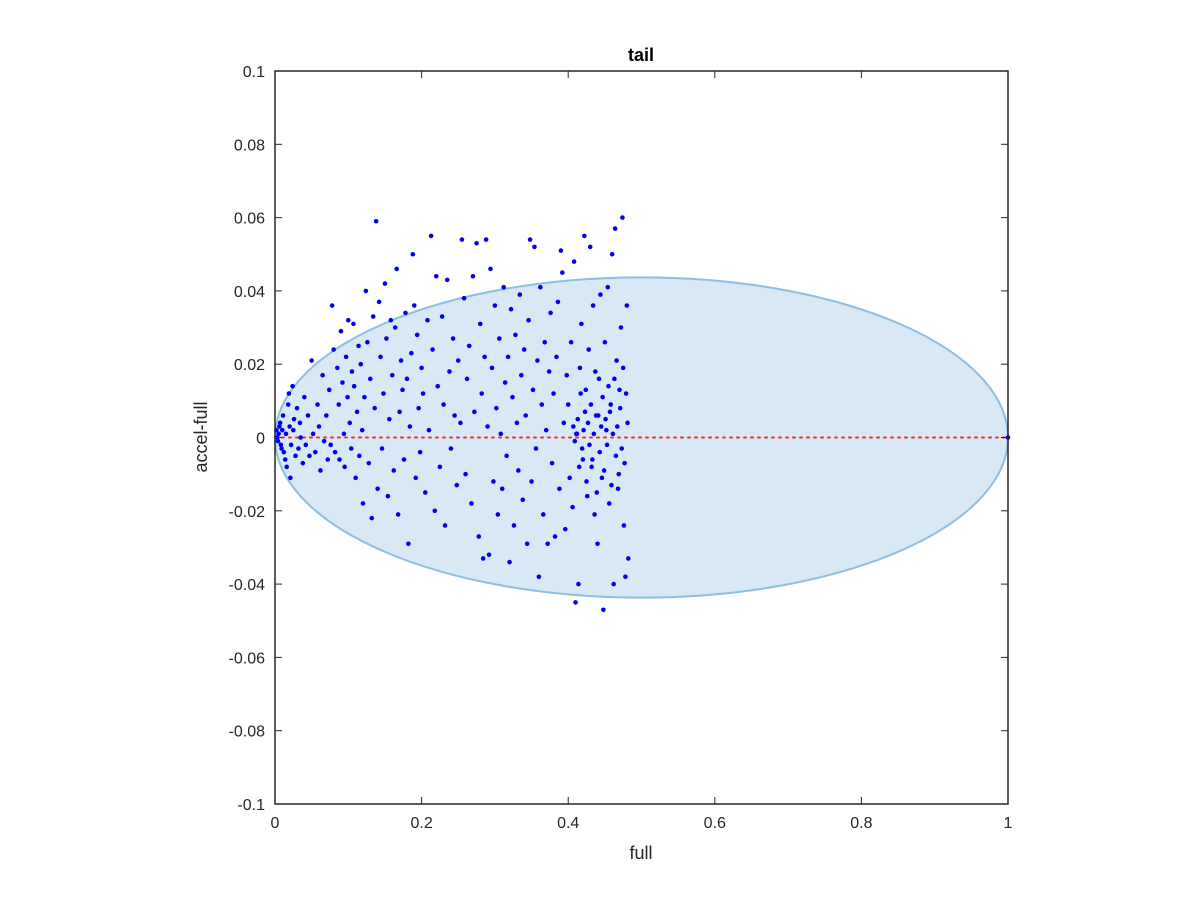 This screenshot has width=1200, height=900. Describe the element at coordinates (254, 72) in the screenshot. I see `y-tick-label: 0.1` at that location.